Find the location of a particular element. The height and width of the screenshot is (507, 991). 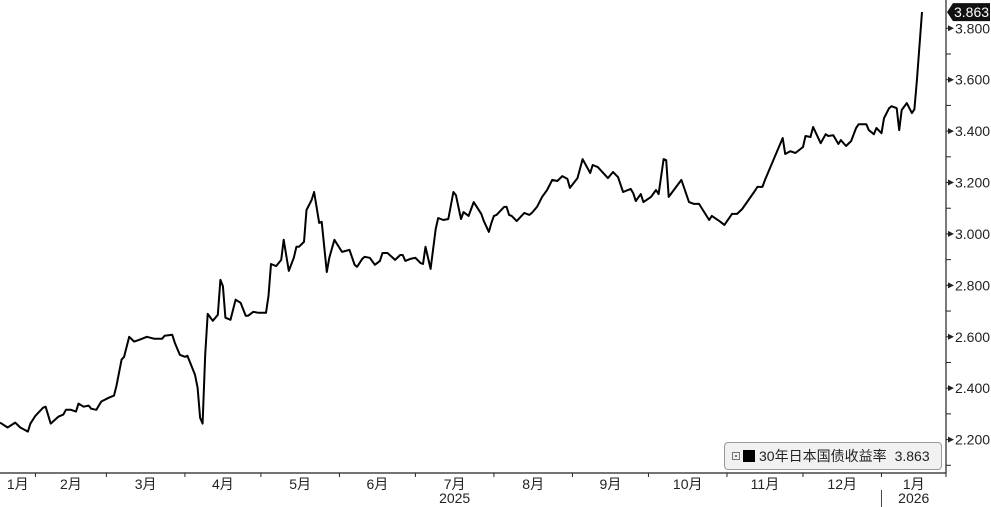

legend-series-label: 30年日本国债收益率 is located at coordinates (823, 456).